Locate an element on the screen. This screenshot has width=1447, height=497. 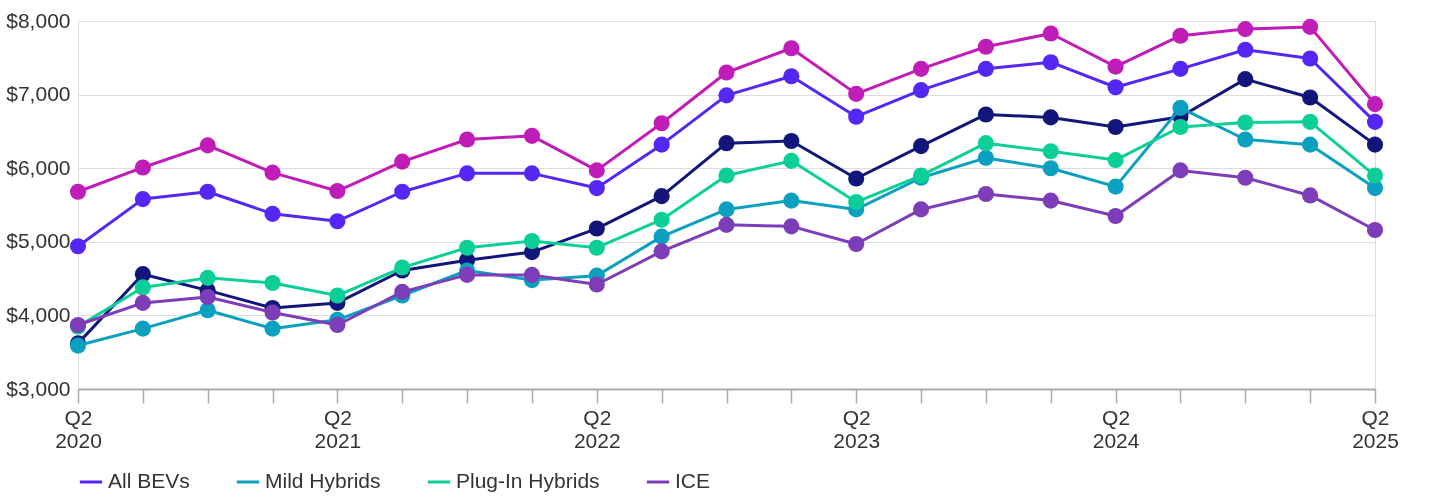
x-tick-label: Q2 2020 is located at coordinates (78, 428).